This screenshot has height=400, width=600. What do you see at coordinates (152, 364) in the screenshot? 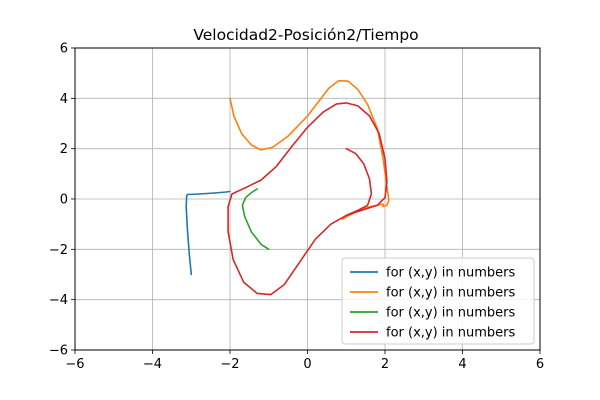
I see `x-tick-label: −4` at bounding box center [152, 364].